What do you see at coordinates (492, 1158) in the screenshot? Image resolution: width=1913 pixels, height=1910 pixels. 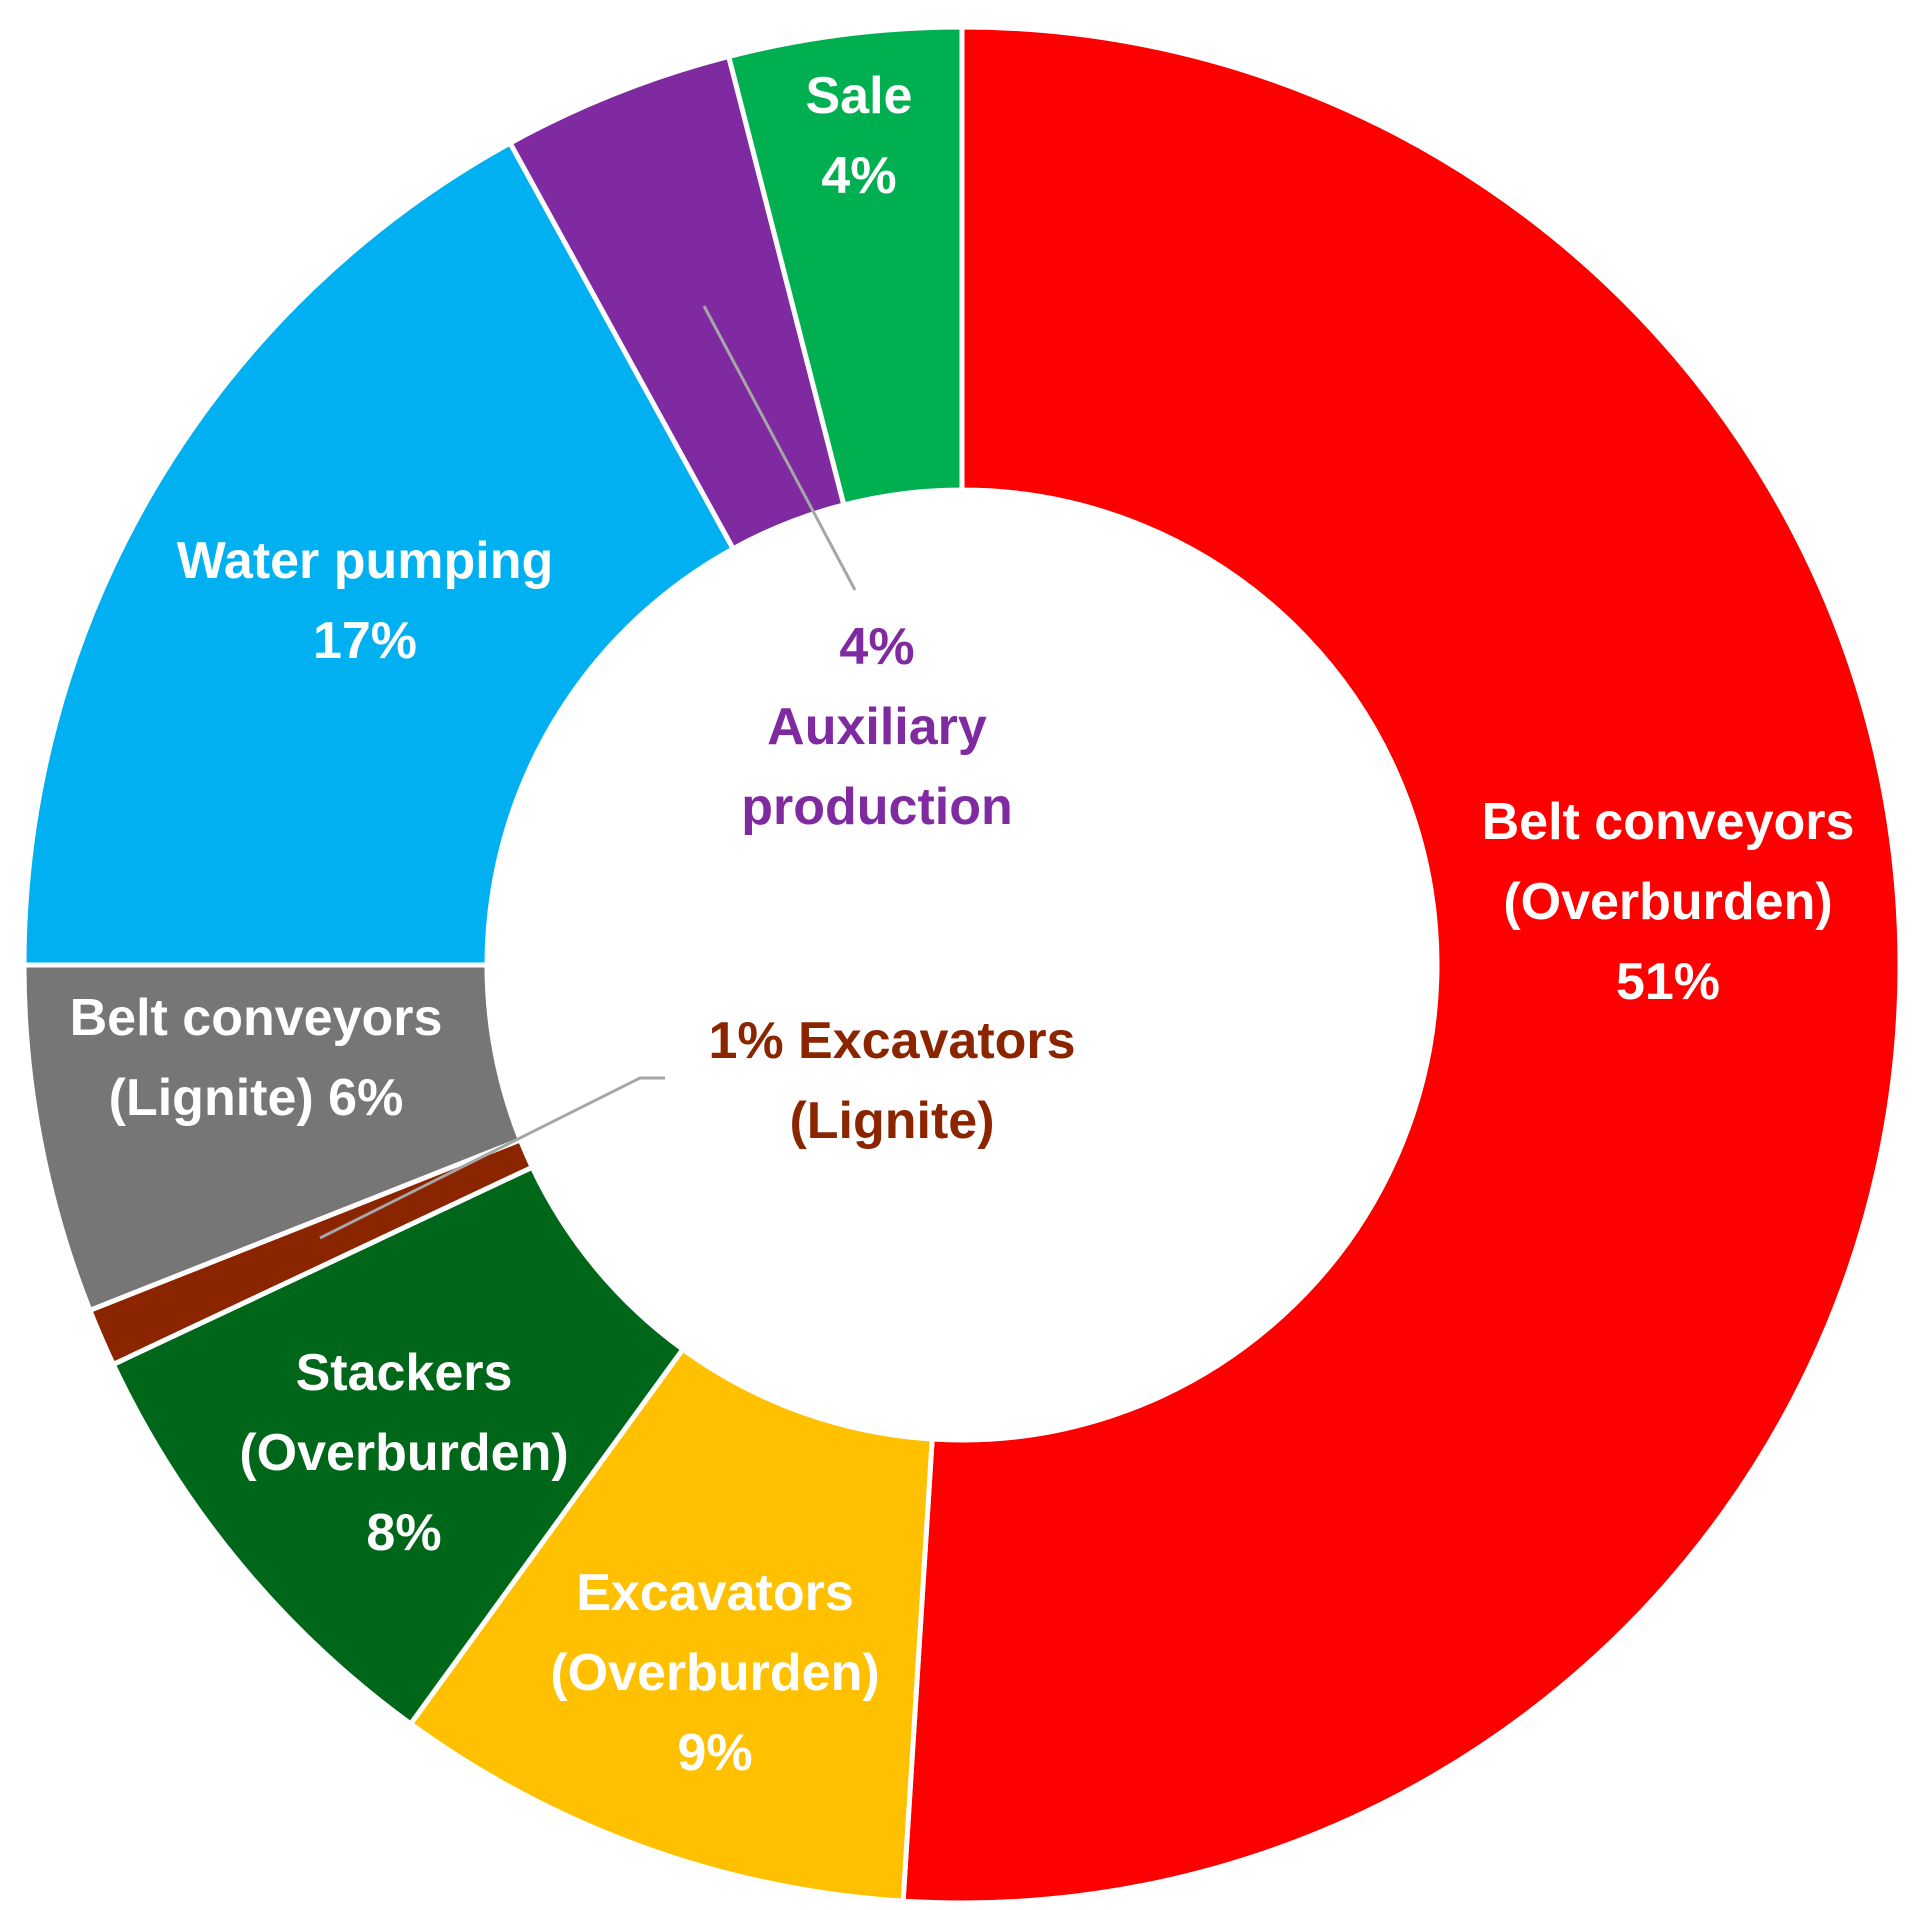 I see `leader-line-excavators-lignite` at bounding box center [492, 1158].